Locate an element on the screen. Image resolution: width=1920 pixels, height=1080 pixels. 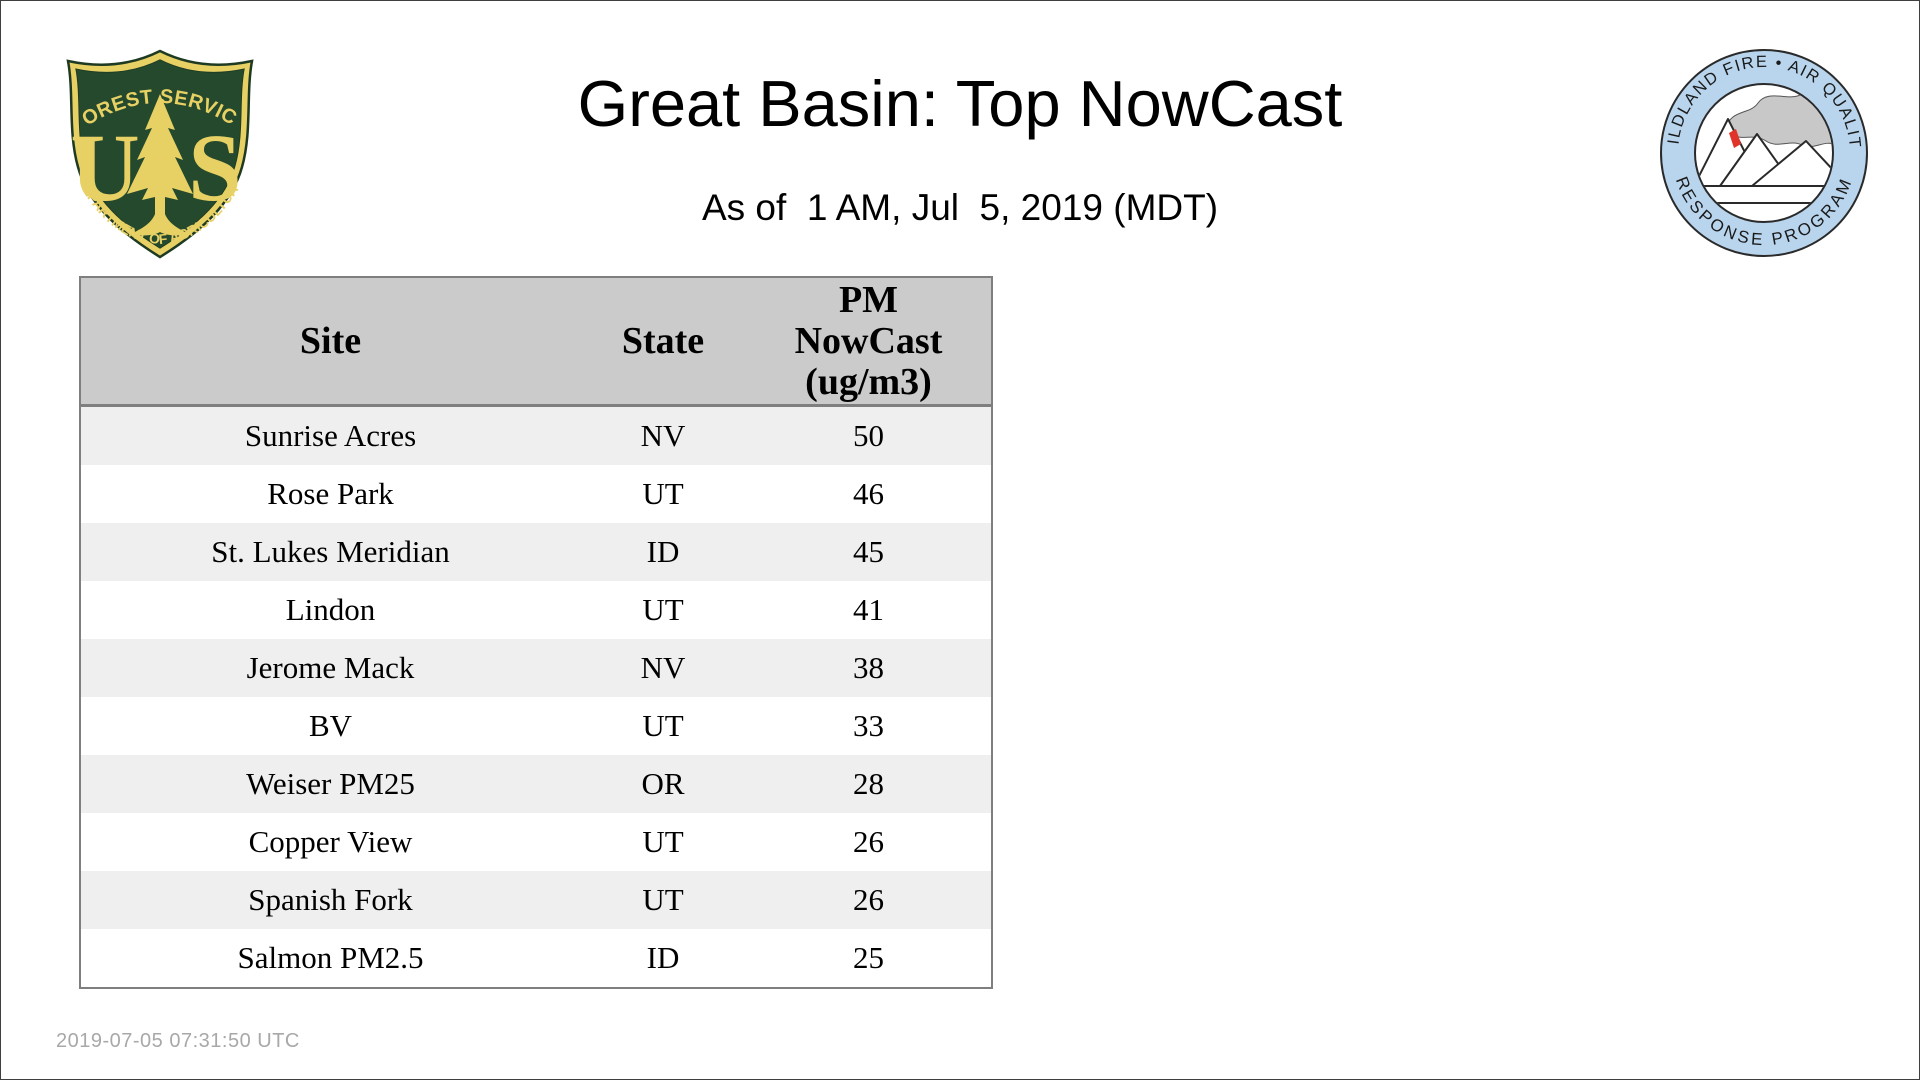
shield-letter-u: U is located at coordinates (104, 167).